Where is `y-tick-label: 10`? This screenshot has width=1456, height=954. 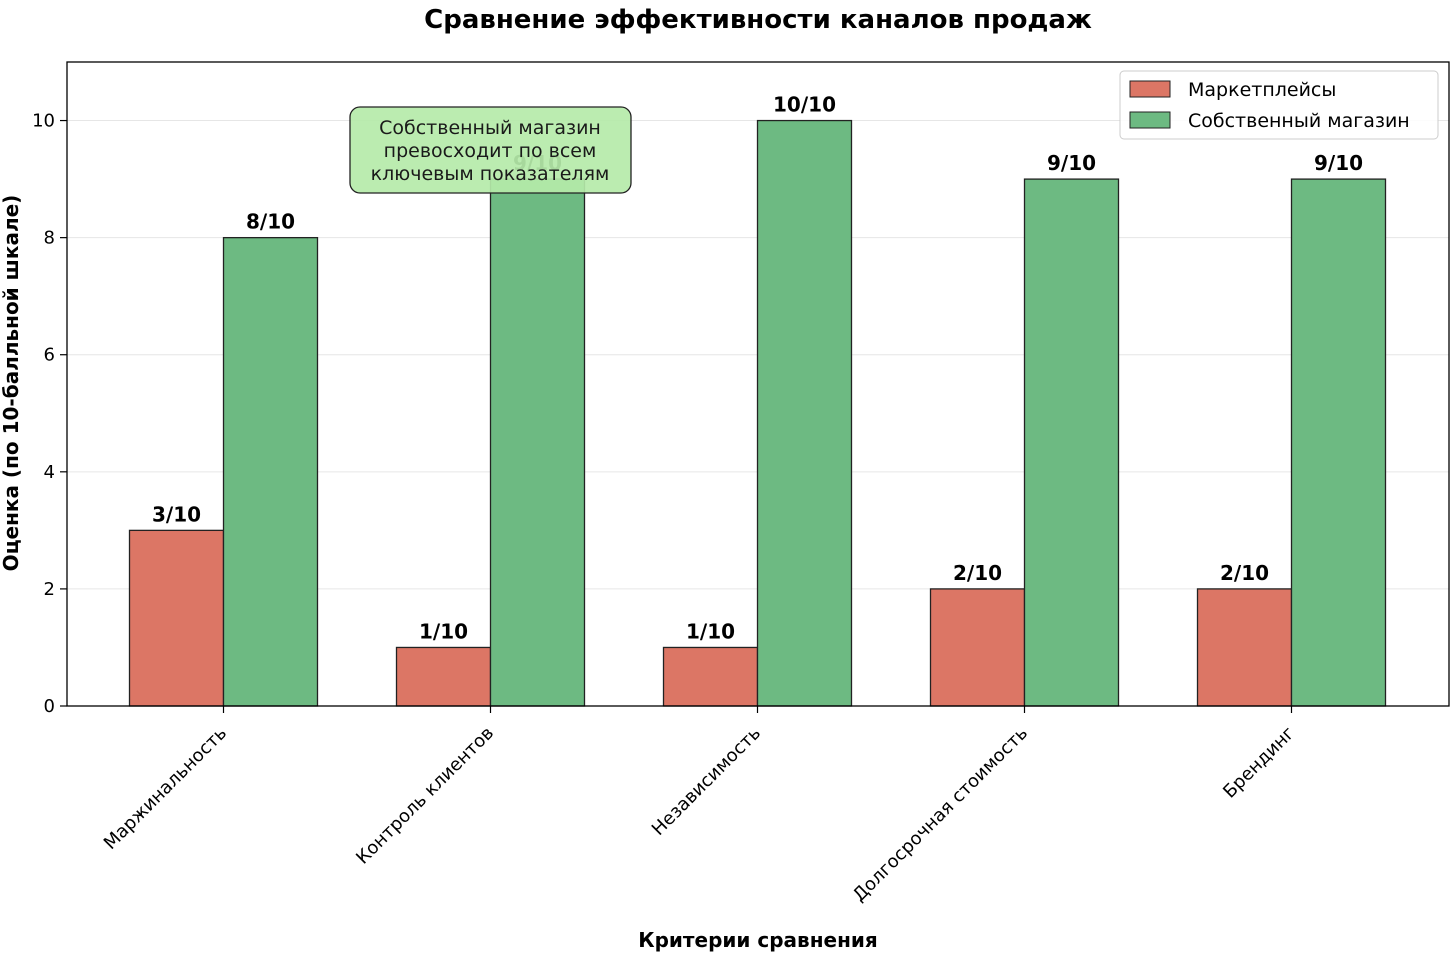 y-tick-label: 10 is located at coordinates (43, 121).